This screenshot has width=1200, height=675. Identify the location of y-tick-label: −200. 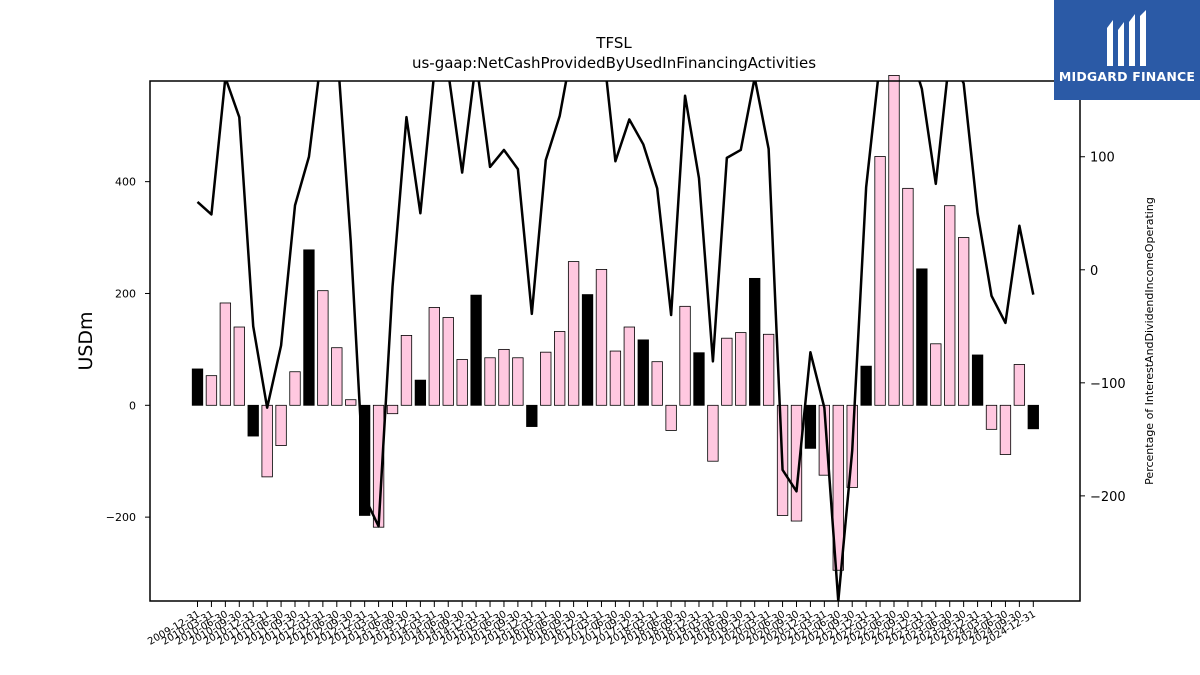
(121, 517).